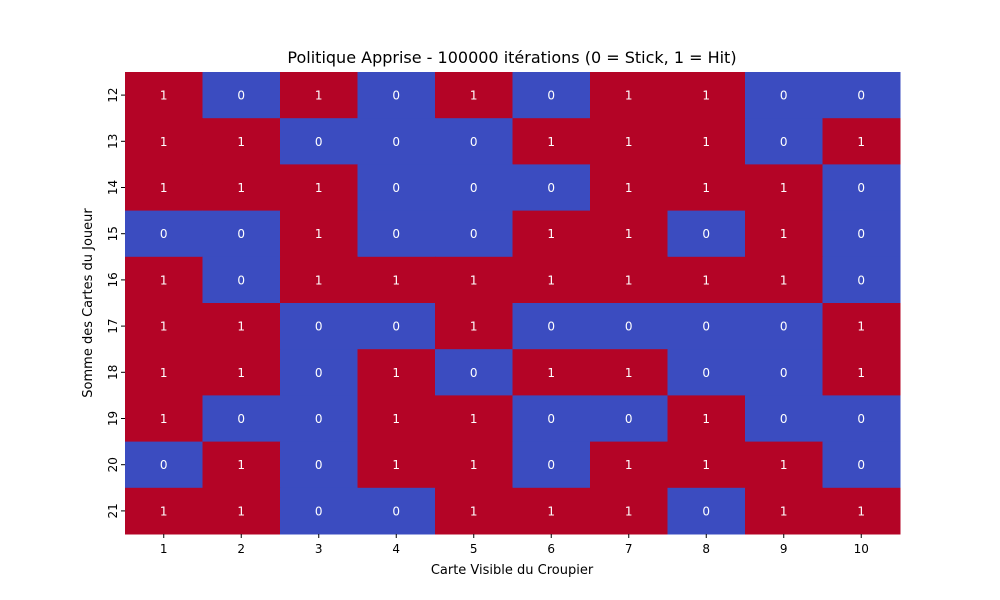  I want to click on y-tick-label: 20, so click(113, 464).